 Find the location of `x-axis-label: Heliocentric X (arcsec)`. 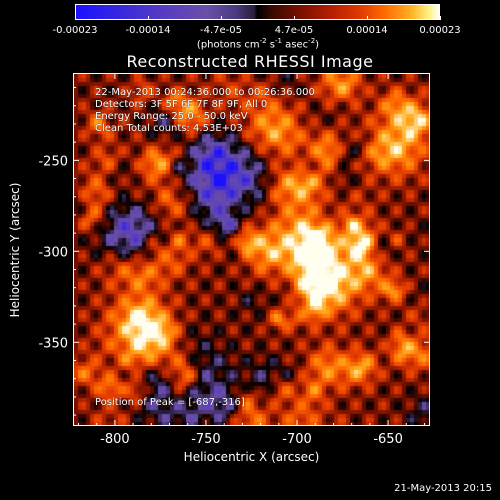

x-axis-label: Heliocentric X (arcsec) is located at coordinates (252, 457).